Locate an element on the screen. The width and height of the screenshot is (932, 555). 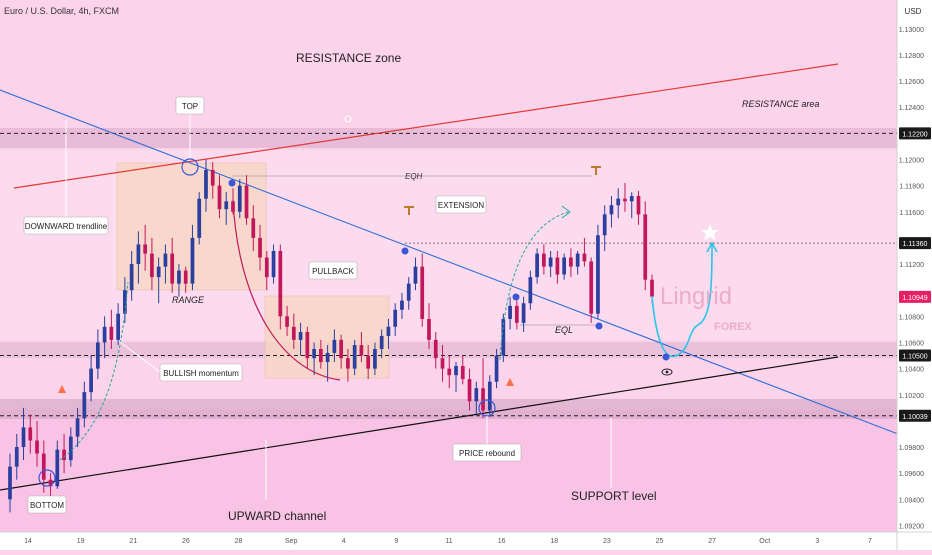
price-tick-label: 1.12600 is located at coordinates (911, 82).